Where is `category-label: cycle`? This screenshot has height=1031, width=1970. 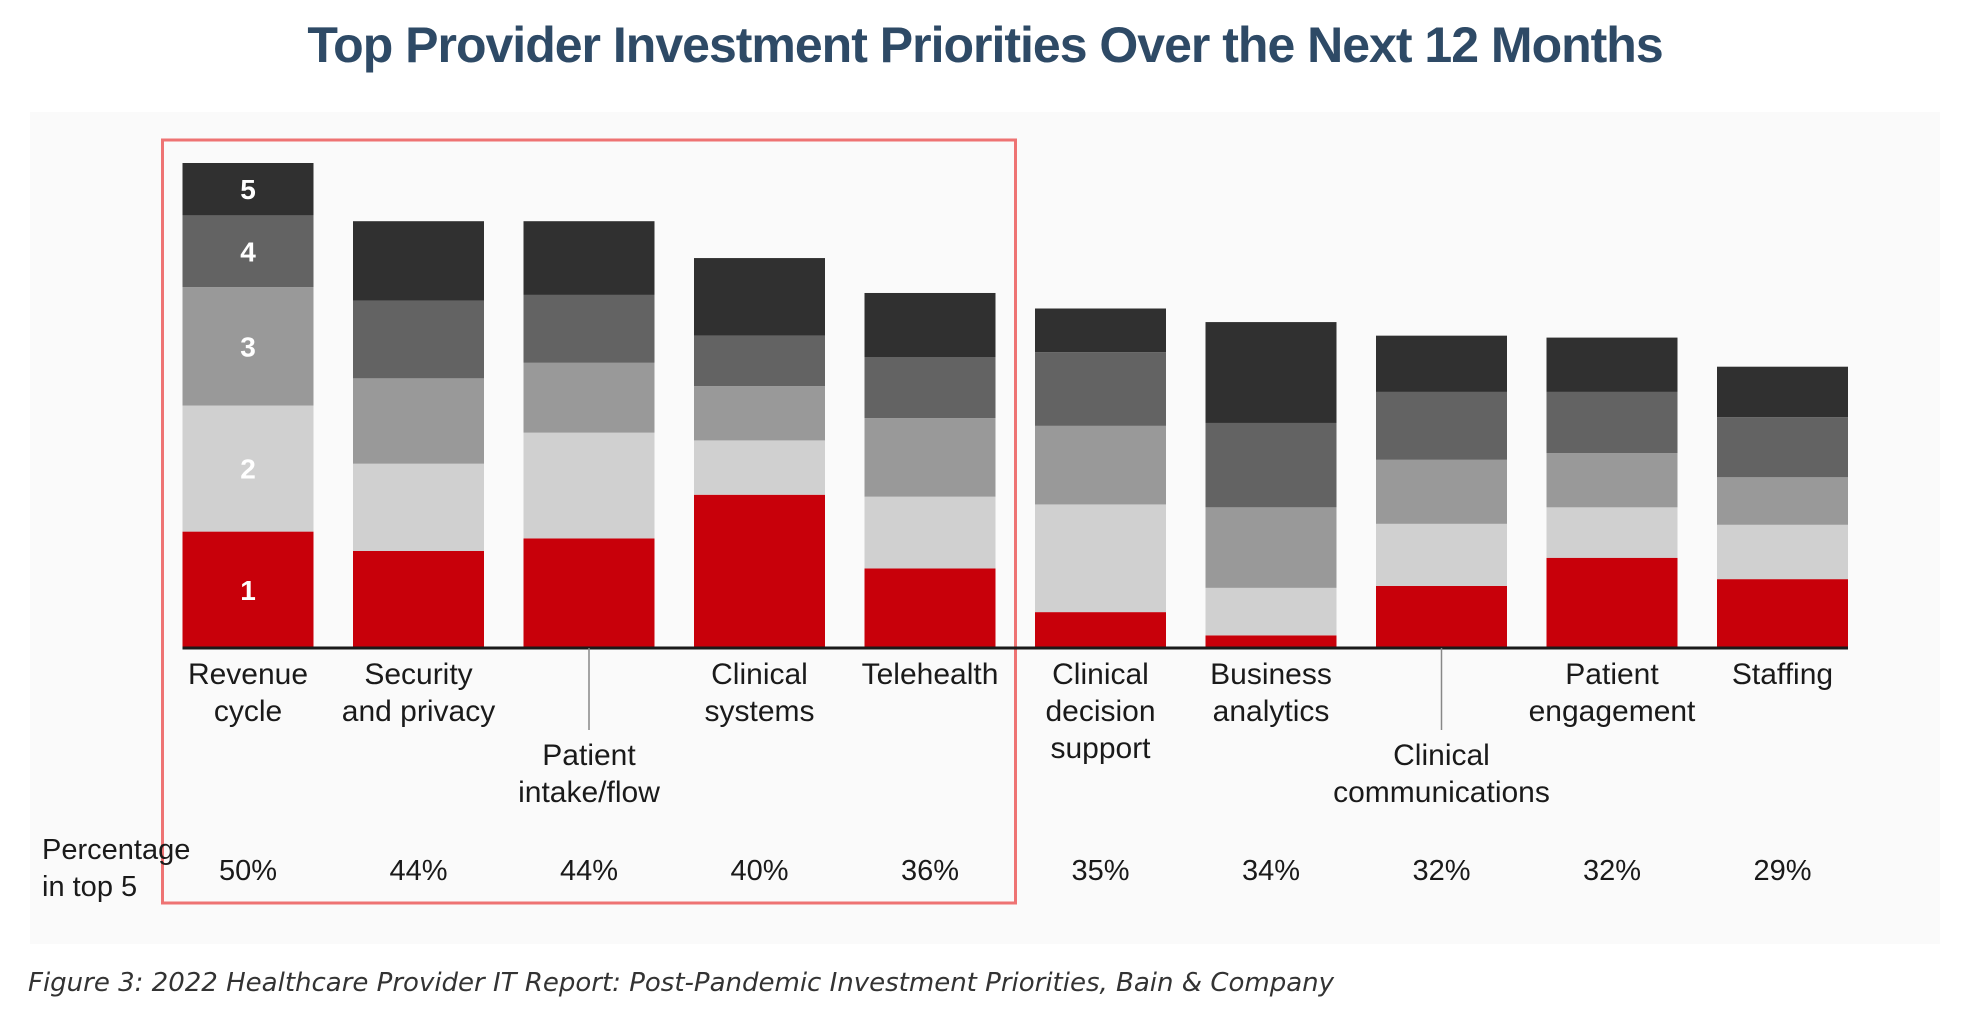 category-label: cycle is located at coordinates (248, 711).